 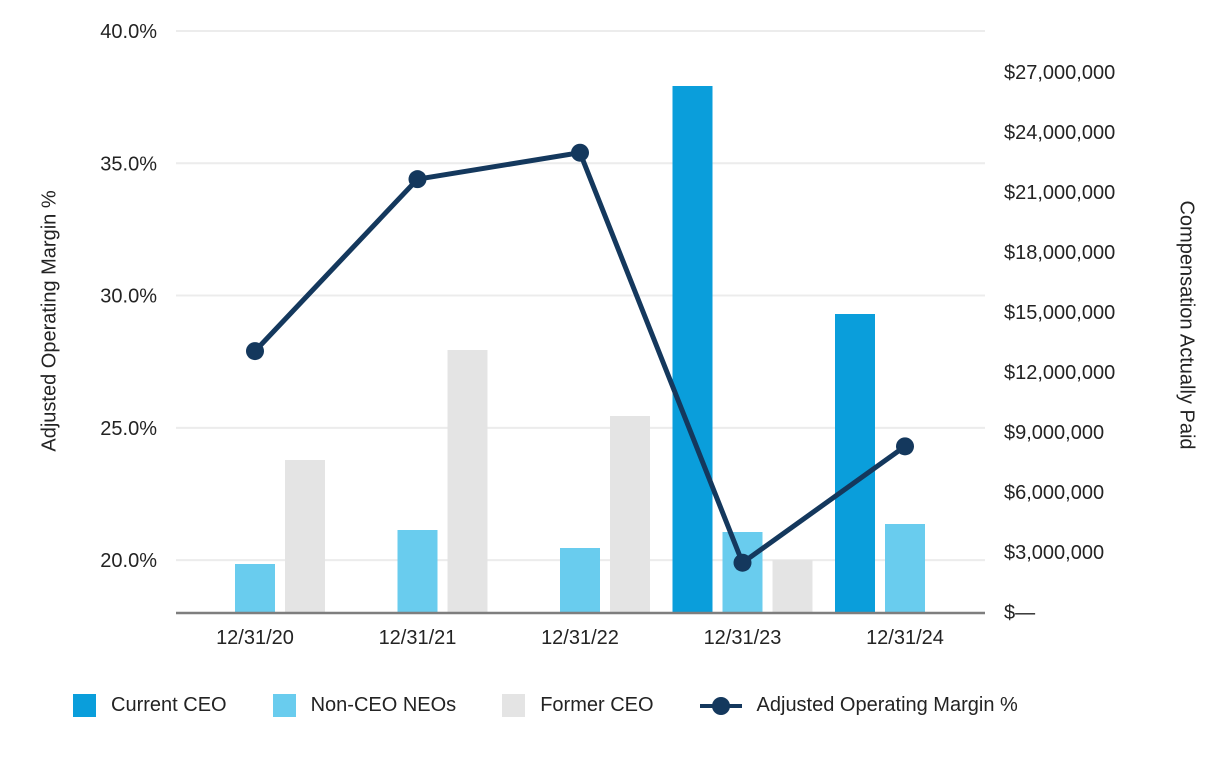 I want to click on left-axis-tick: 30.0%, so click(x=128, y=297).